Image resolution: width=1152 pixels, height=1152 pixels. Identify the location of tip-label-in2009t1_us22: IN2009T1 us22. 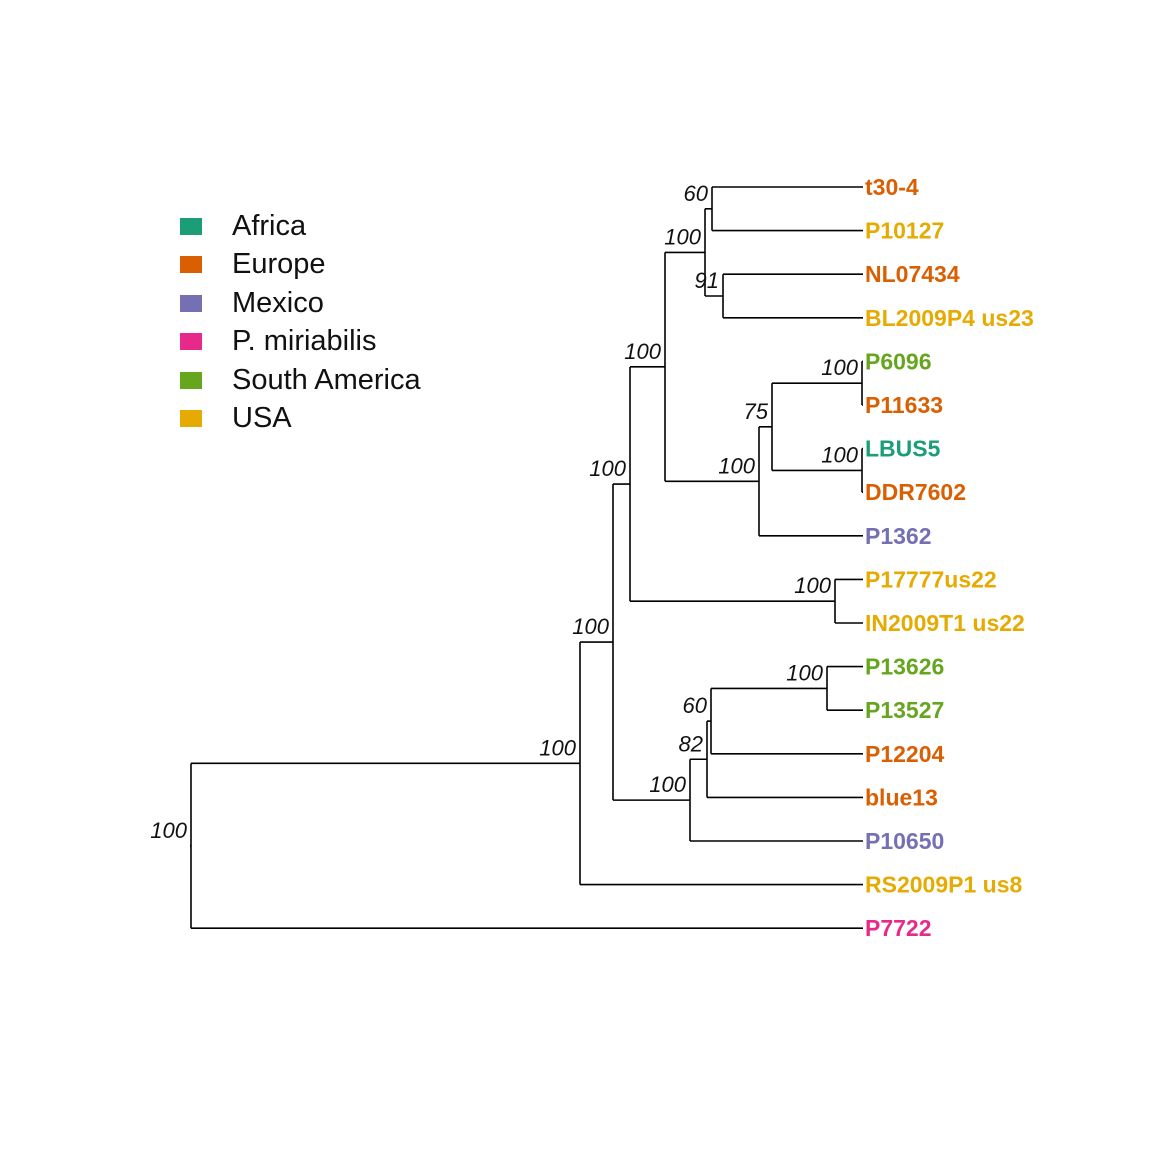
(945, 623).